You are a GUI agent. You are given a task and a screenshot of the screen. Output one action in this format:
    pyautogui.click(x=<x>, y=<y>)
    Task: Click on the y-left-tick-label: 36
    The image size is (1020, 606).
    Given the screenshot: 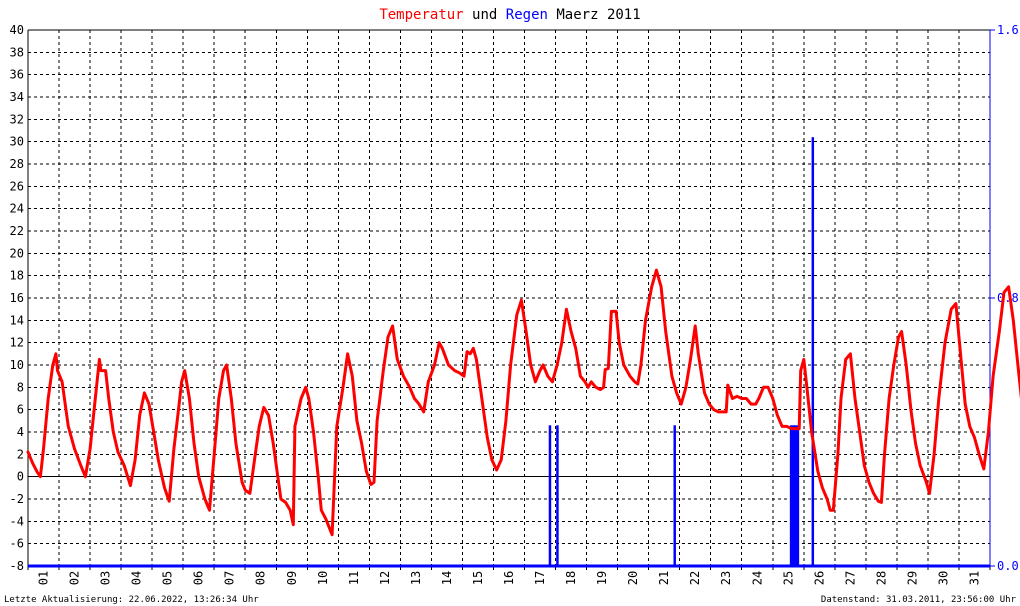 What is the action you would take?
    pyautogui.click(x=17, y=75)
    